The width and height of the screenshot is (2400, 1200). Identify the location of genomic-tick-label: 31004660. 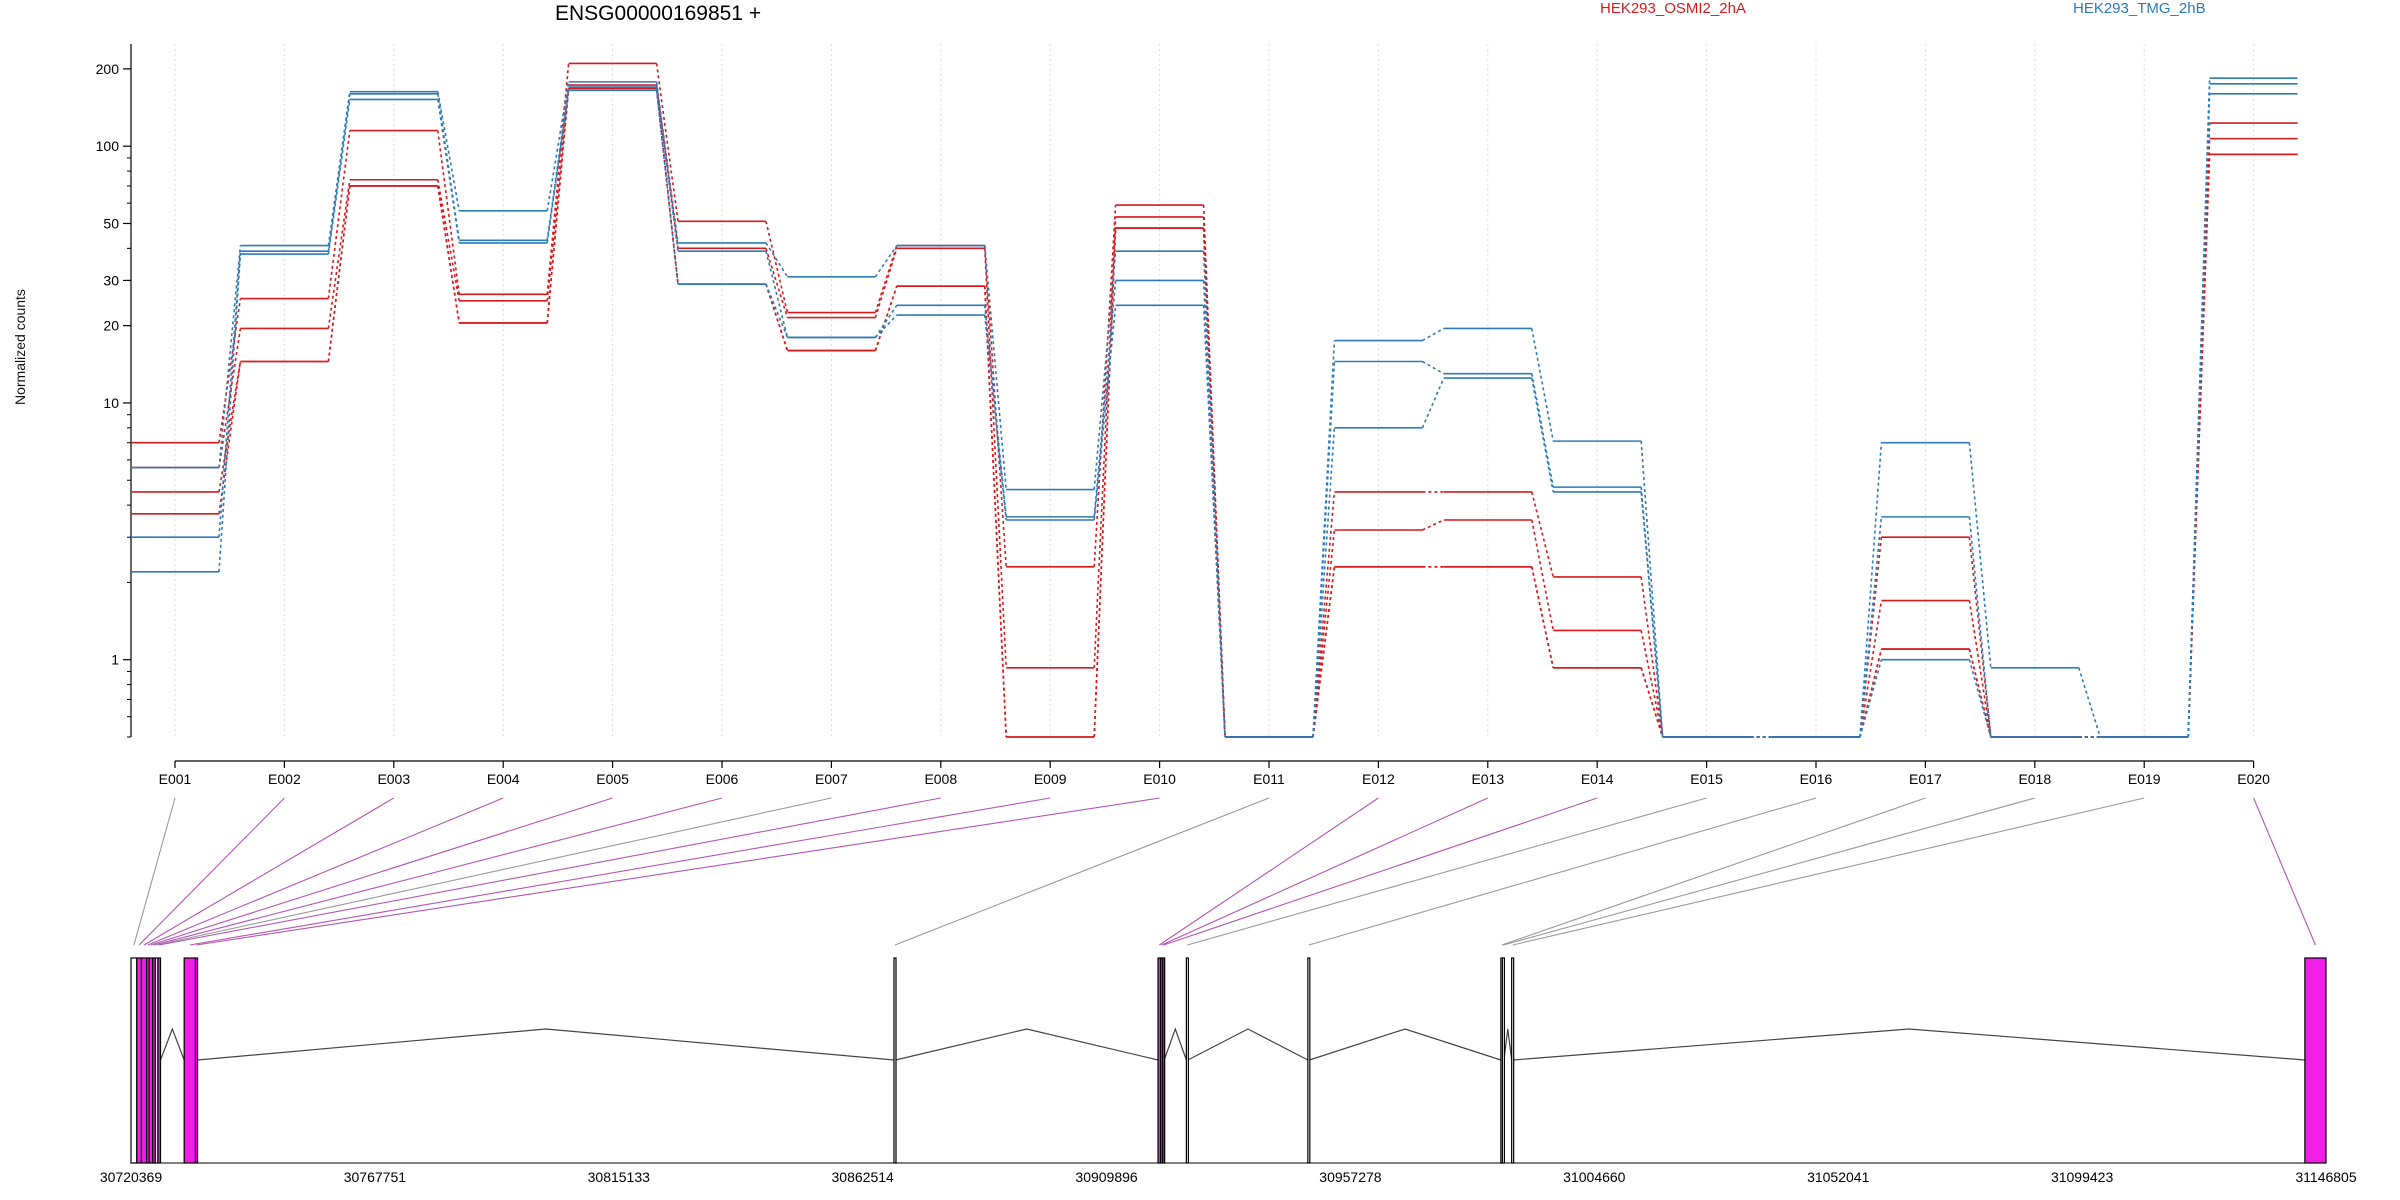
(1594, 1177).